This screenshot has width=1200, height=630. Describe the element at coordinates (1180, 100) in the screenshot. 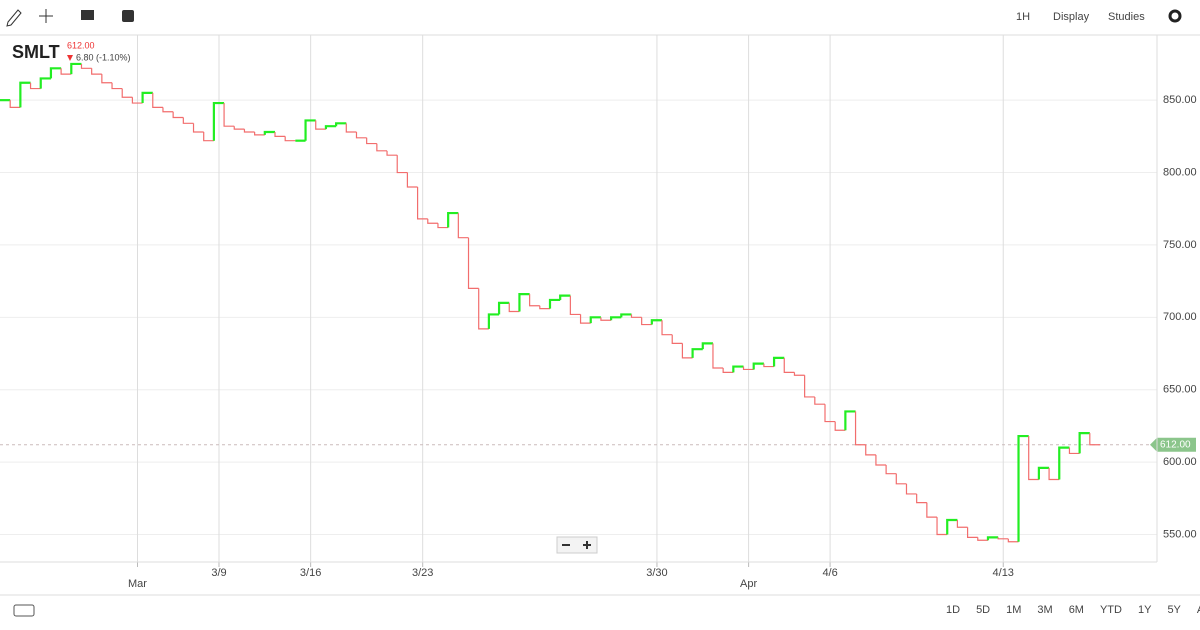

I see `y-tick-label: 850.00` at that location.